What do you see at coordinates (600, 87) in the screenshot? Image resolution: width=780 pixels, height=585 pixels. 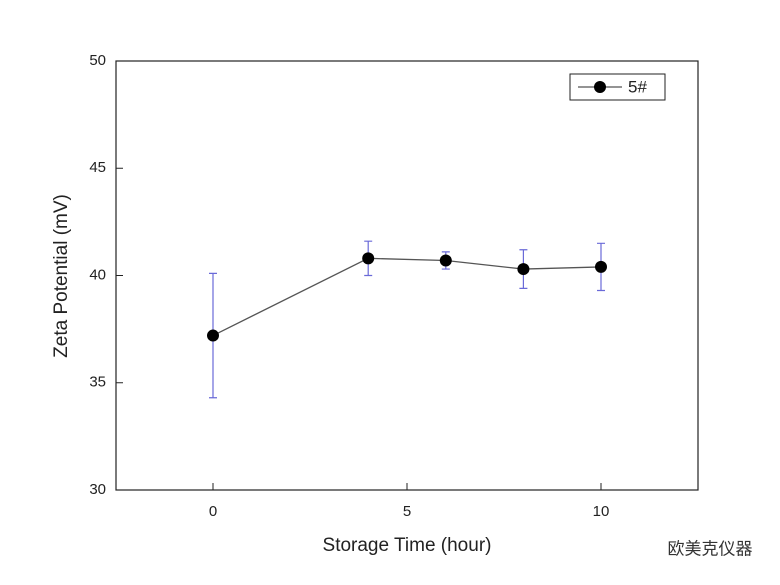 I see `legend-marker` at bounding box center [600, 87].